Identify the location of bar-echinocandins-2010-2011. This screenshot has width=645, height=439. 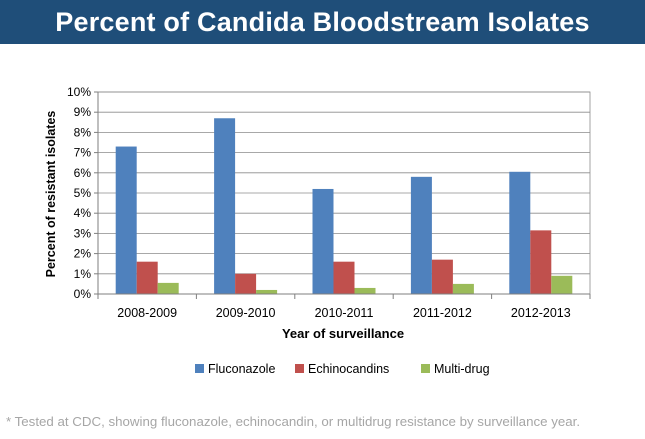
(344, 277).